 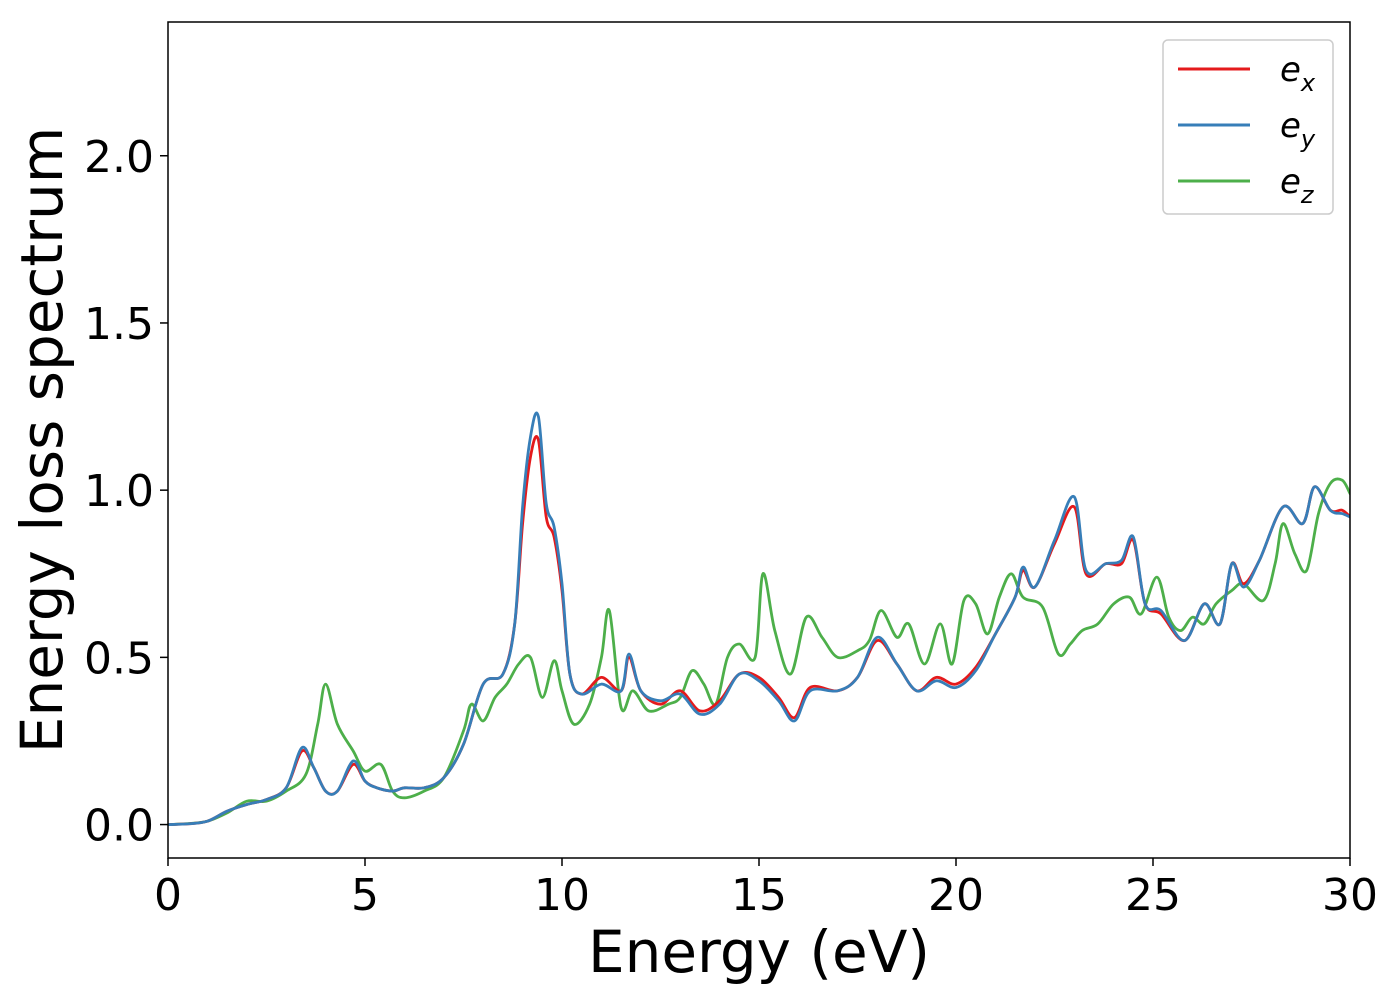 What do you see at coordinates (42, 440) in the screenshot?
I see `y-axis-title: Energy loss spectrum` at bounding box center [42, 440].